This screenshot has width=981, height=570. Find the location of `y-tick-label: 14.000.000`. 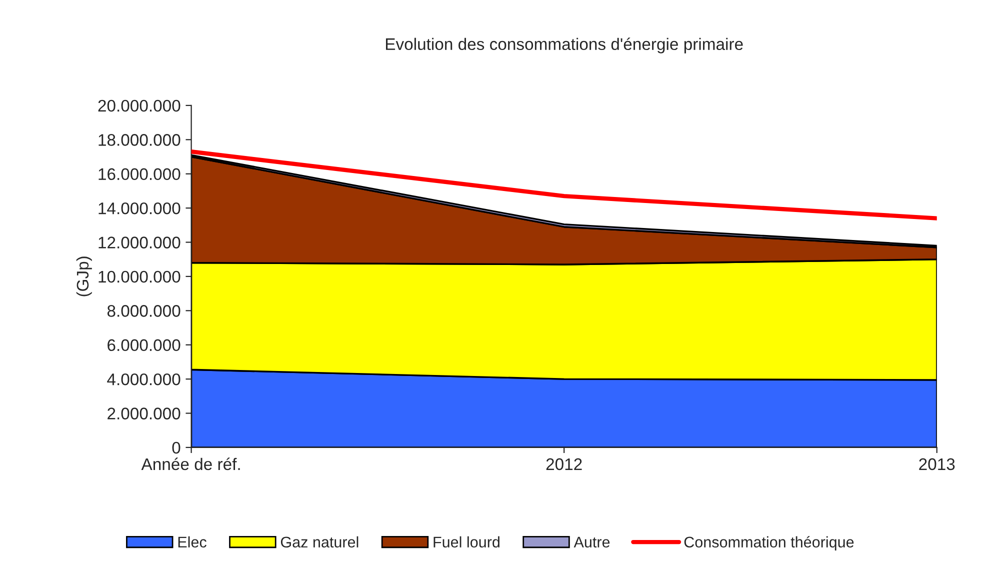

y-tick-label: 14.000.000 is located at coordinates (139, 208).